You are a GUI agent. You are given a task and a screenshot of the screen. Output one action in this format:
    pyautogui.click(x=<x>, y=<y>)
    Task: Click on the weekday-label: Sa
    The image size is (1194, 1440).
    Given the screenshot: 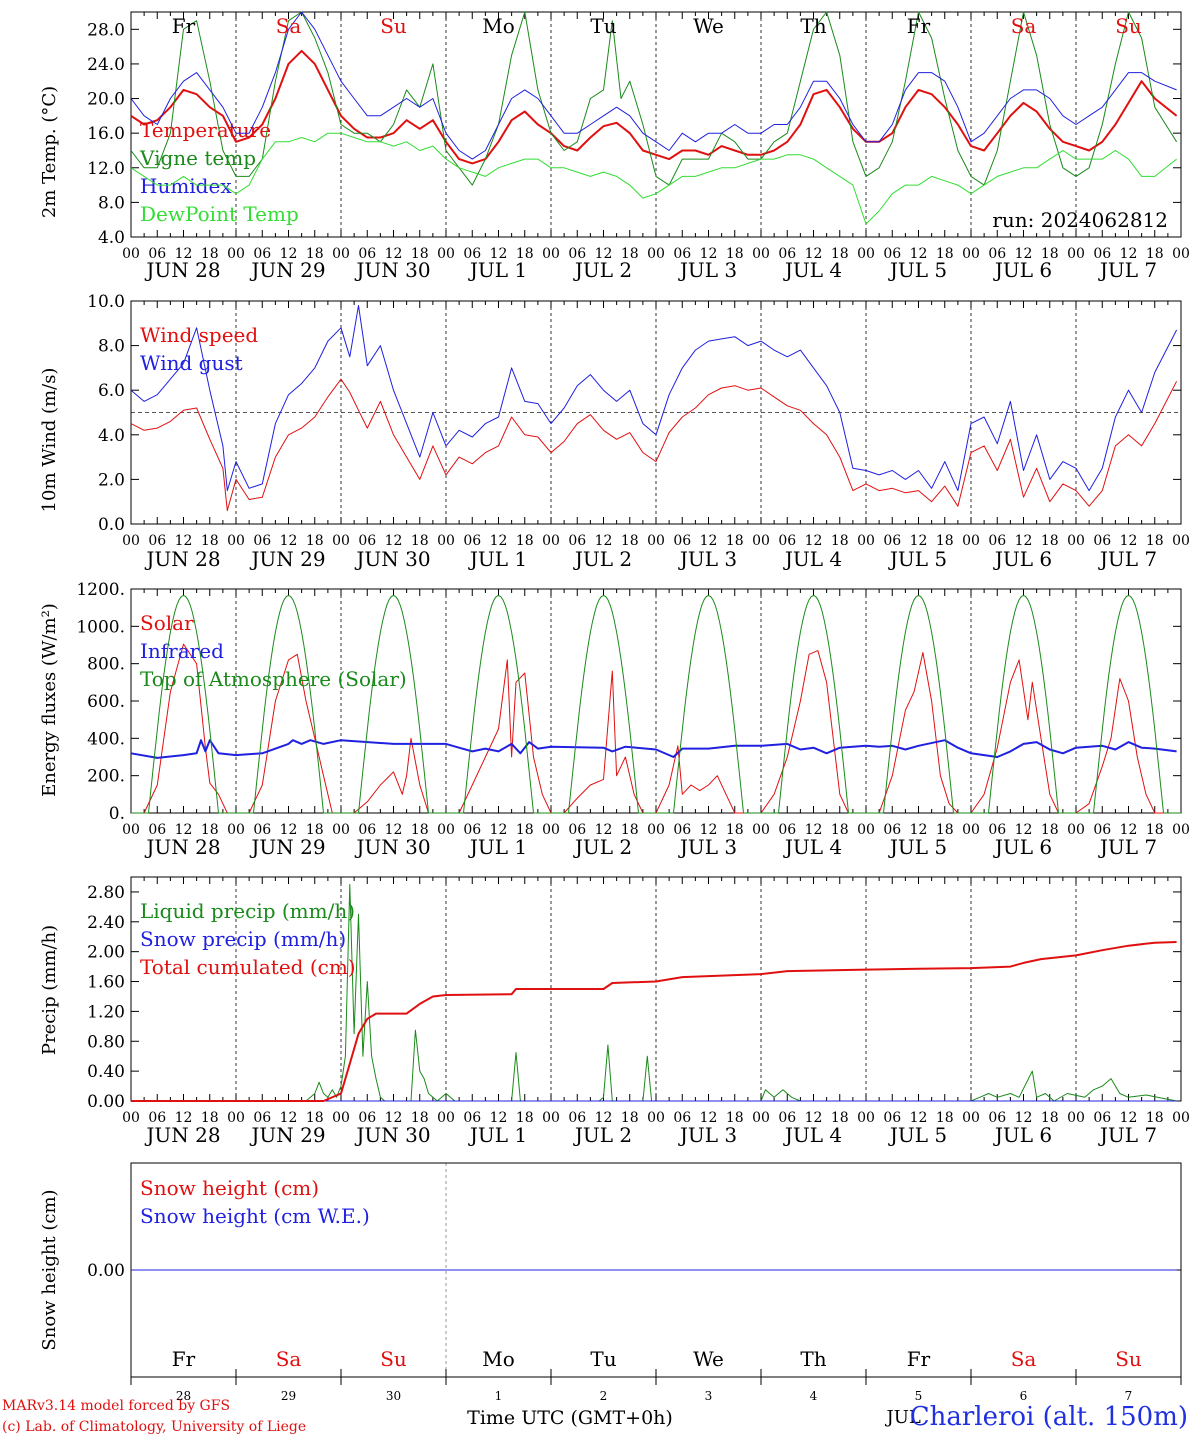 What is the action you would take?
    pyautogui.click(x=1024, y=1359)
    